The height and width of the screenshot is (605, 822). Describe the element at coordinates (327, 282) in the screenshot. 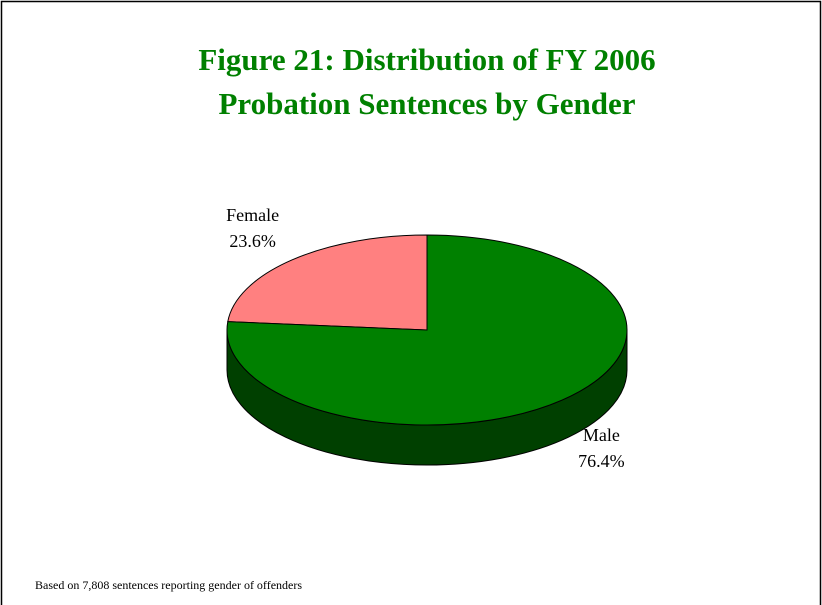

I see `pie-slice` at that location.